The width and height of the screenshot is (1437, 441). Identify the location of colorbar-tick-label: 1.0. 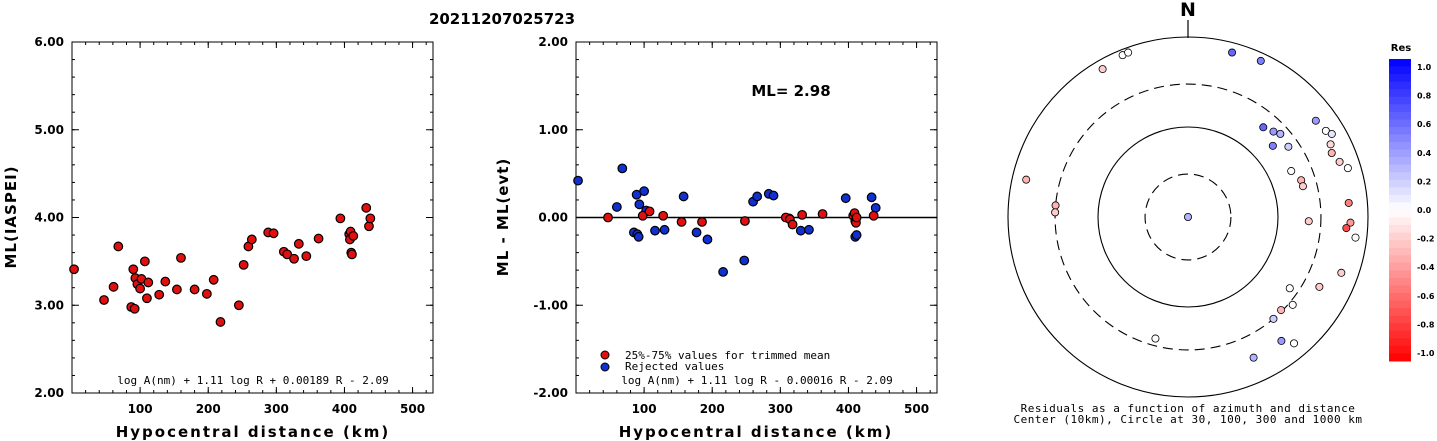
(1424, 67).